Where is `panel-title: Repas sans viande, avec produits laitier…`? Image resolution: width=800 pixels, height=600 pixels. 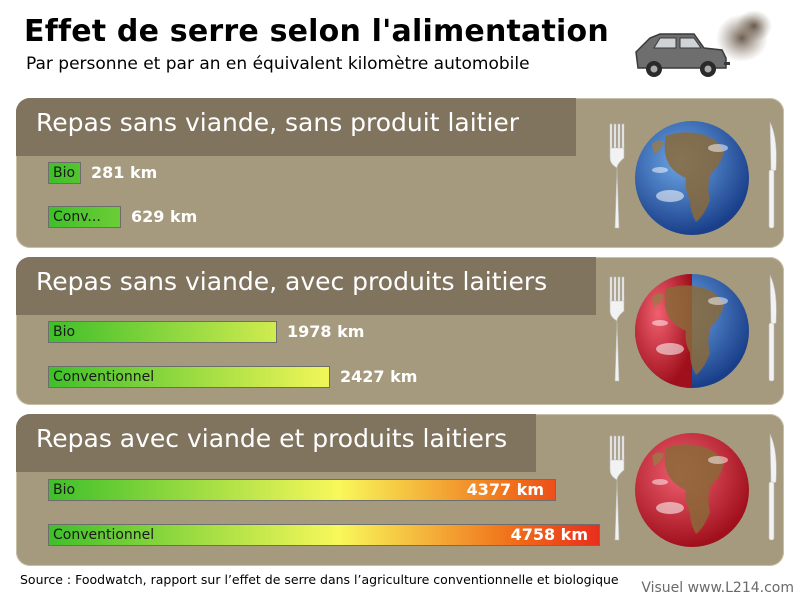 panel-title: Repas sans viande, avec produits laitier… is located at coordinates (292, 281).